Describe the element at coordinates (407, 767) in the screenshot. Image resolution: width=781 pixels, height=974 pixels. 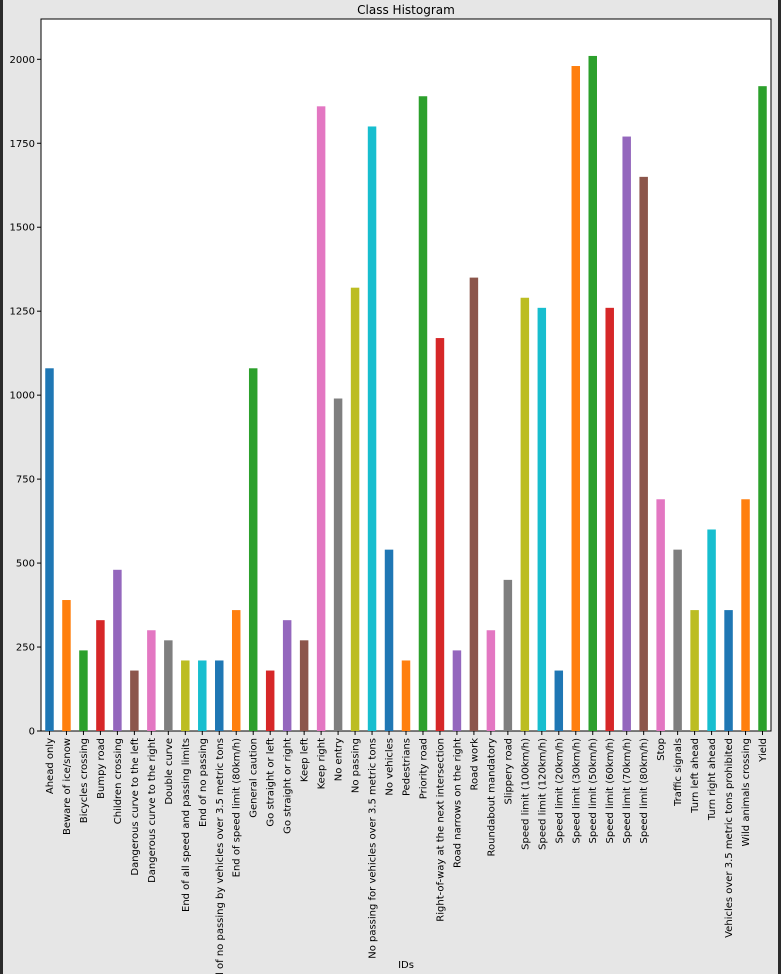
I see `x-tick-label: Pedestrians` at that location.